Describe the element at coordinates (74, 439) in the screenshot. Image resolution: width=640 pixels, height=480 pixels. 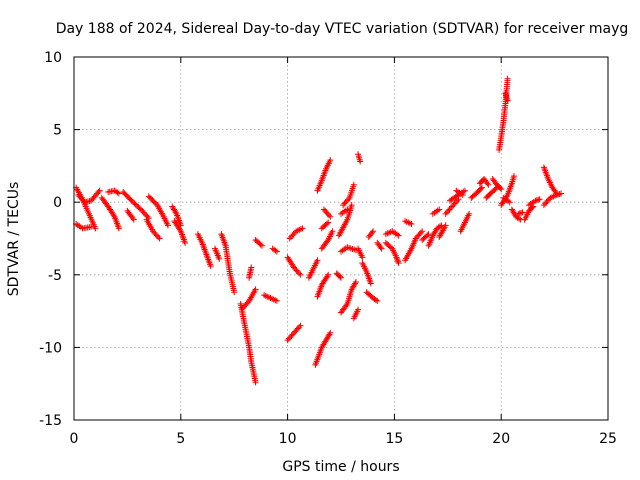
I see `x-tick-label: 0` at that location.